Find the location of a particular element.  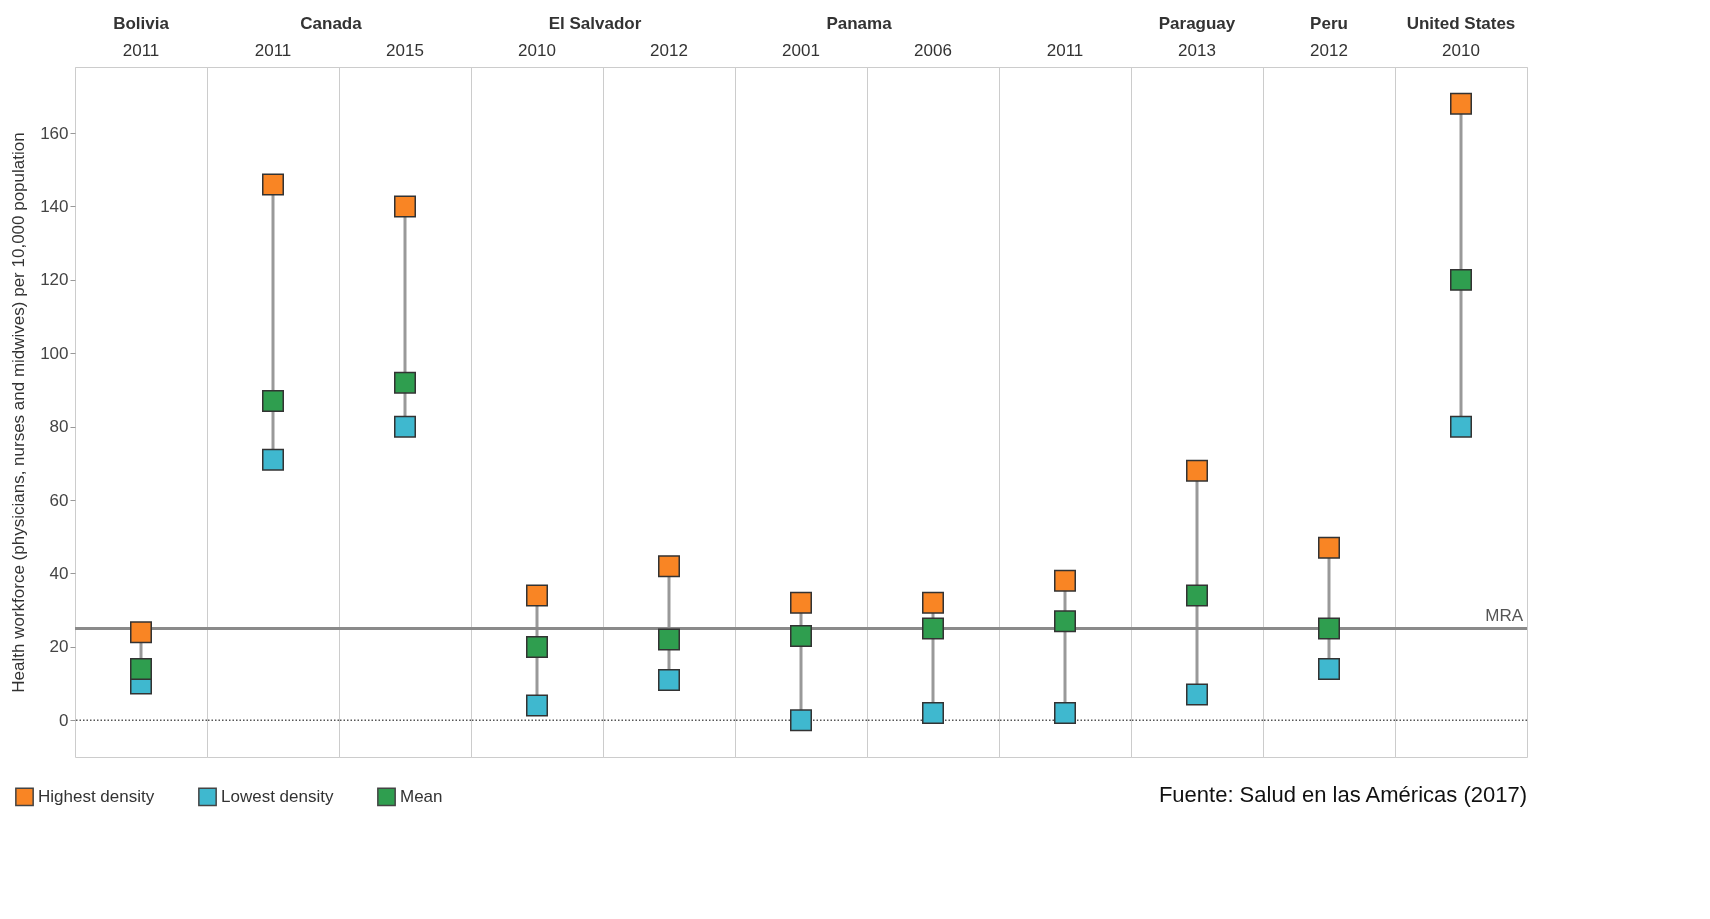

chart-title: El Salvador is located at coordinates (595, 23).